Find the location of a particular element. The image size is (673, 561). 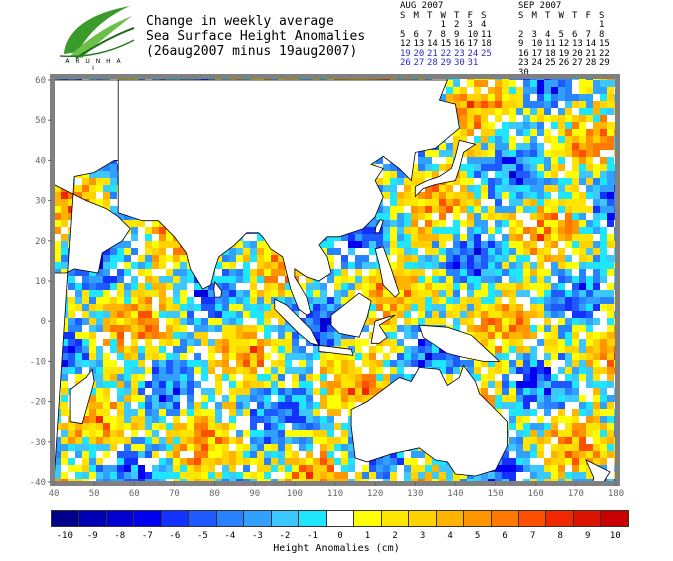

longitude-tick-label: 90 is located at coordinates (254, 494).